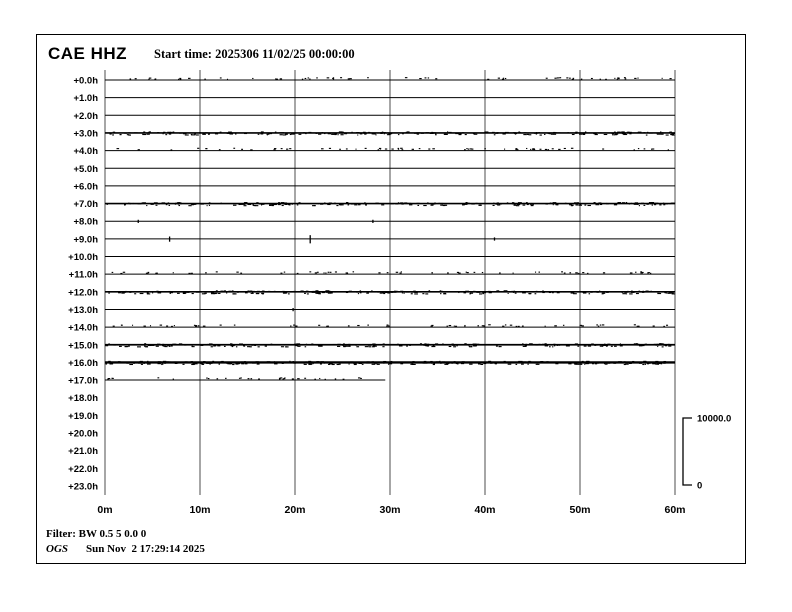 This screenshot has height=612, width=792. What do you see at coordinates (85, 98) in the screenshot?
I see `row-label: +1.0h` at bounding box center [85, 98].